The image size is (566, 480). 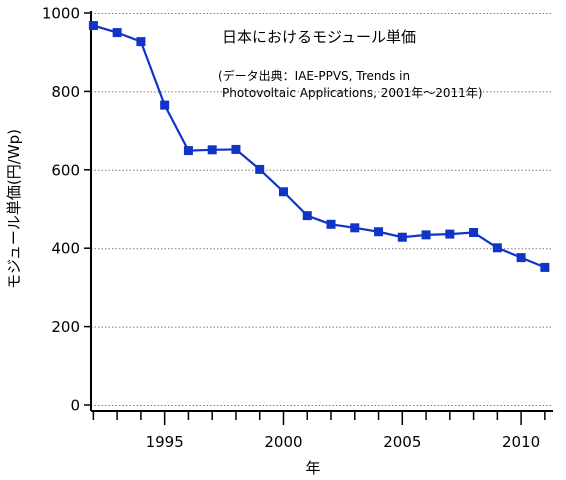 I want to click on chart-title: 日本におけるモジュール単価, so click(x=319, y=37).